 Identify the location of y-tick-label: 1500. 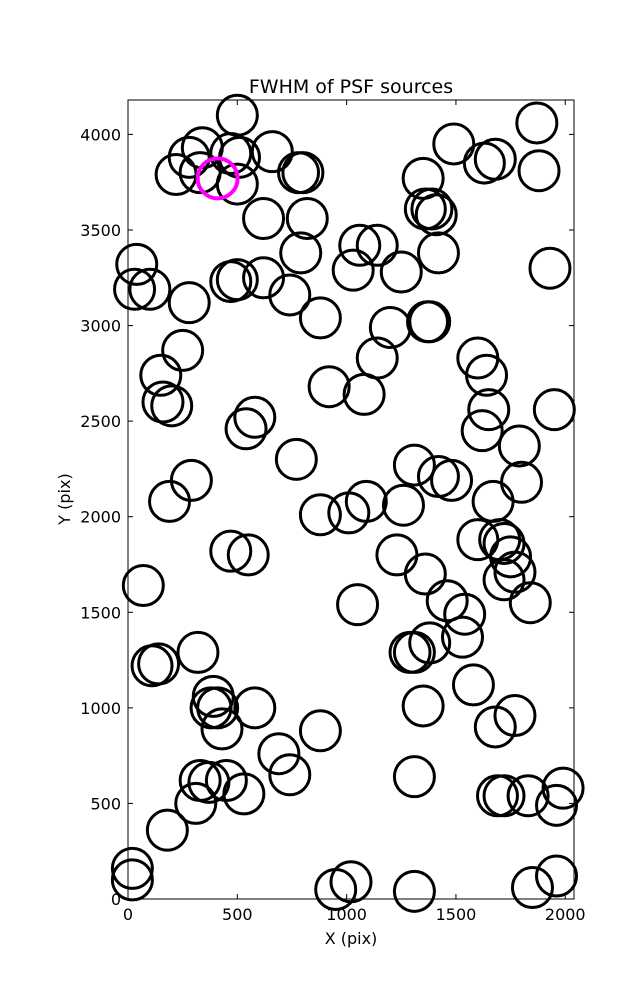
(100, 612).